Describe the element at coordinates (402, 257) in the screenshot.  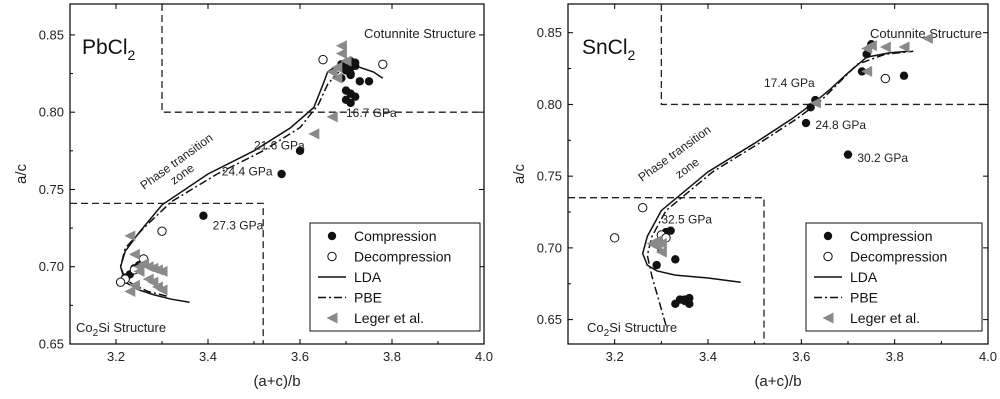
I see `legend-label: Decompression` at that location.